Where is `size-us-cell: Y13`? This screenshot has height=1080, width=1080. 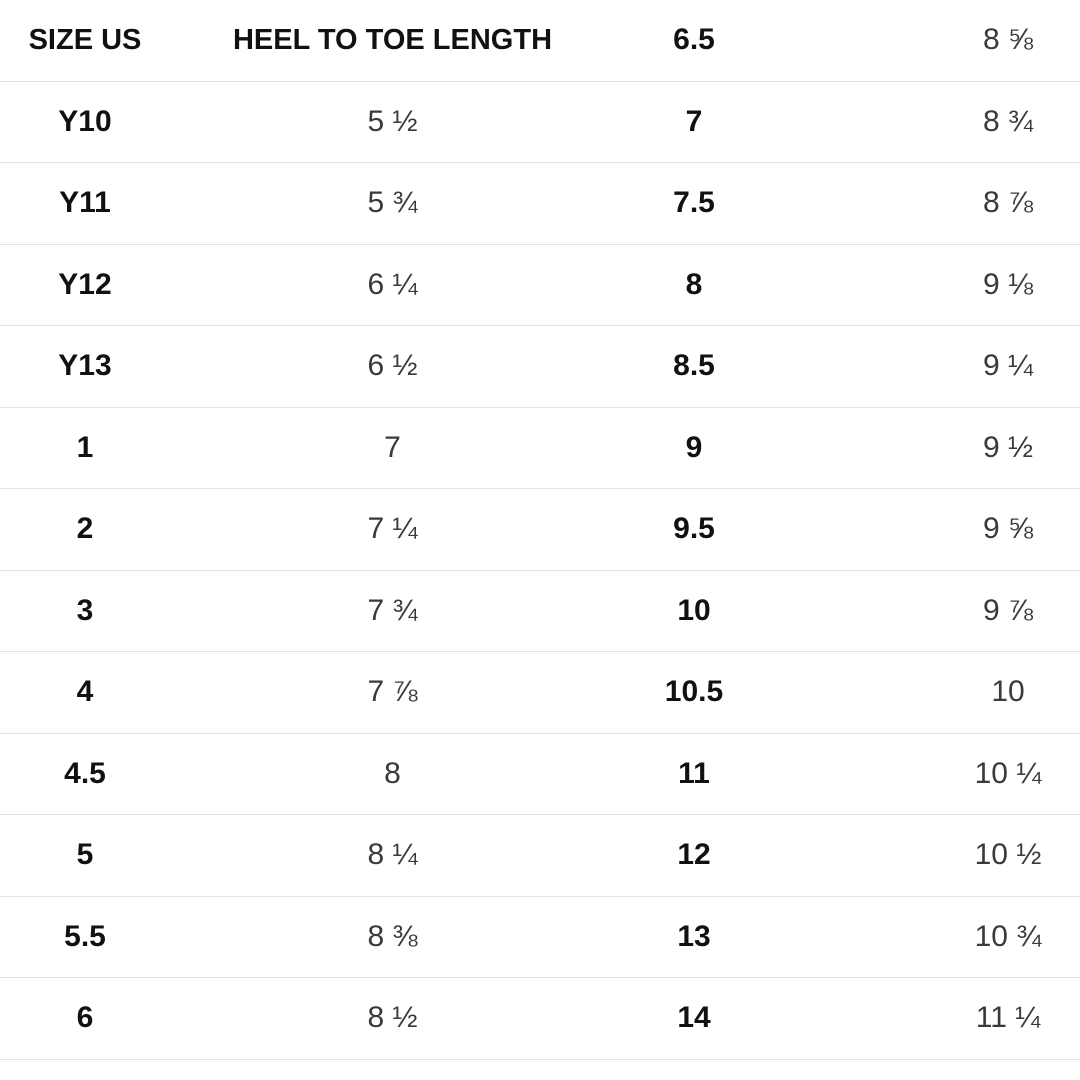
size-us-cell: Y13 is located at coordinates (85, 366).